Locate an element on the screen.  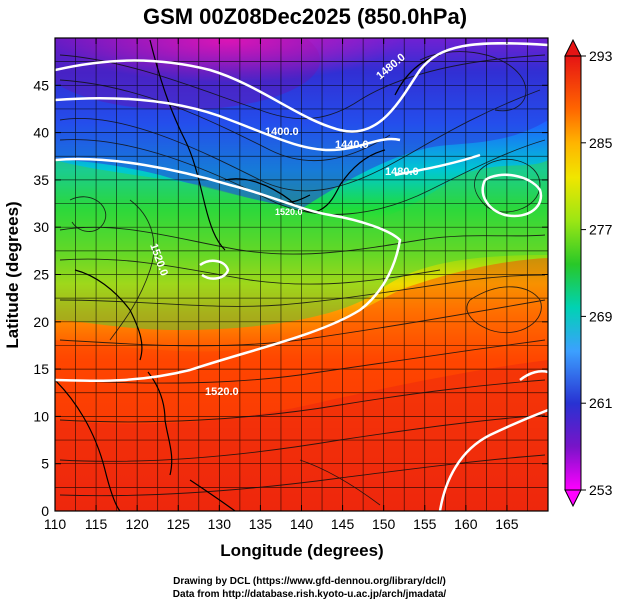
contour-label-1: 1400.0 is located at coordinates (282, 132).